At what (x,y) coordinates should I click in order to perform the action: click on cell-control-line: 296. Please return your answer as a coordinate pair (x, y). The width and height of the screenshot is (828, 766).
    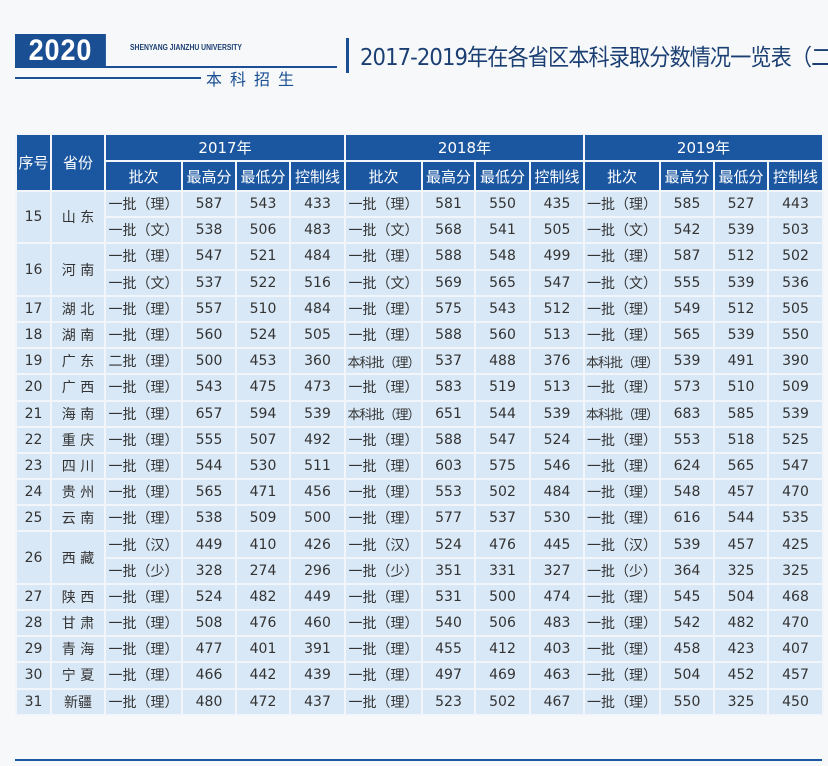
    Looking at the image, I should click on (317, 570).